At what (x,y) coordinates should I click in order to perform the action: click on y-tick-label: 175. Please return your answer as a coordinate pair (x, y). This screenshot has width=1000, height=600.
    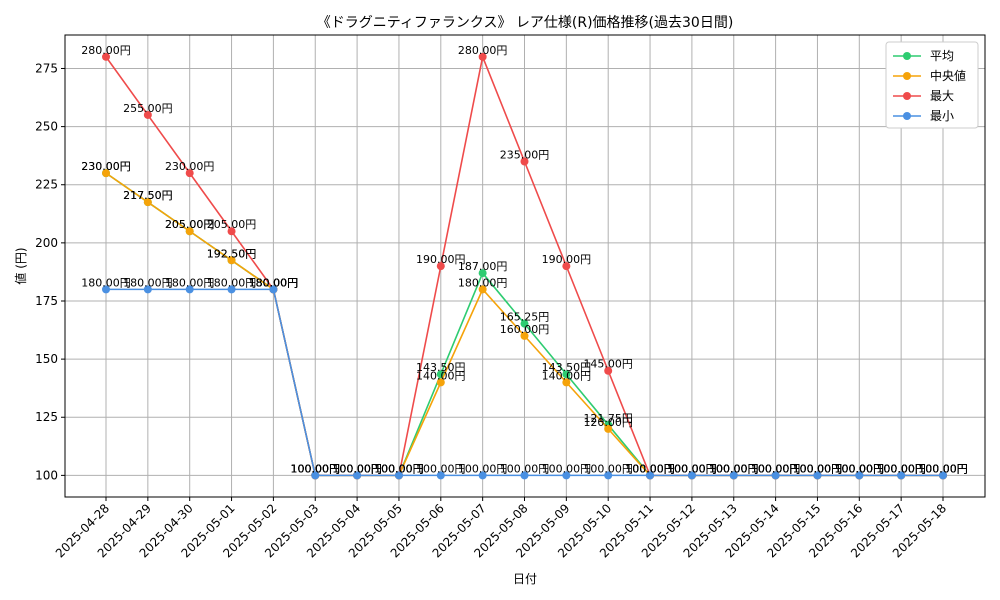
    Looking at the image, I should click on (46, 301).